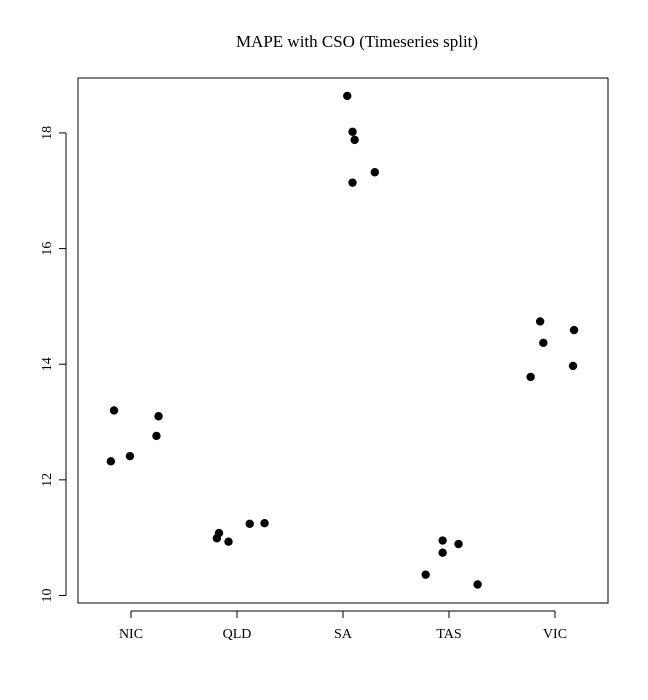  Describe the element at coordinates (131, 634) in the screenshot. I see `x-tick-label-nic: NIC` at that location.